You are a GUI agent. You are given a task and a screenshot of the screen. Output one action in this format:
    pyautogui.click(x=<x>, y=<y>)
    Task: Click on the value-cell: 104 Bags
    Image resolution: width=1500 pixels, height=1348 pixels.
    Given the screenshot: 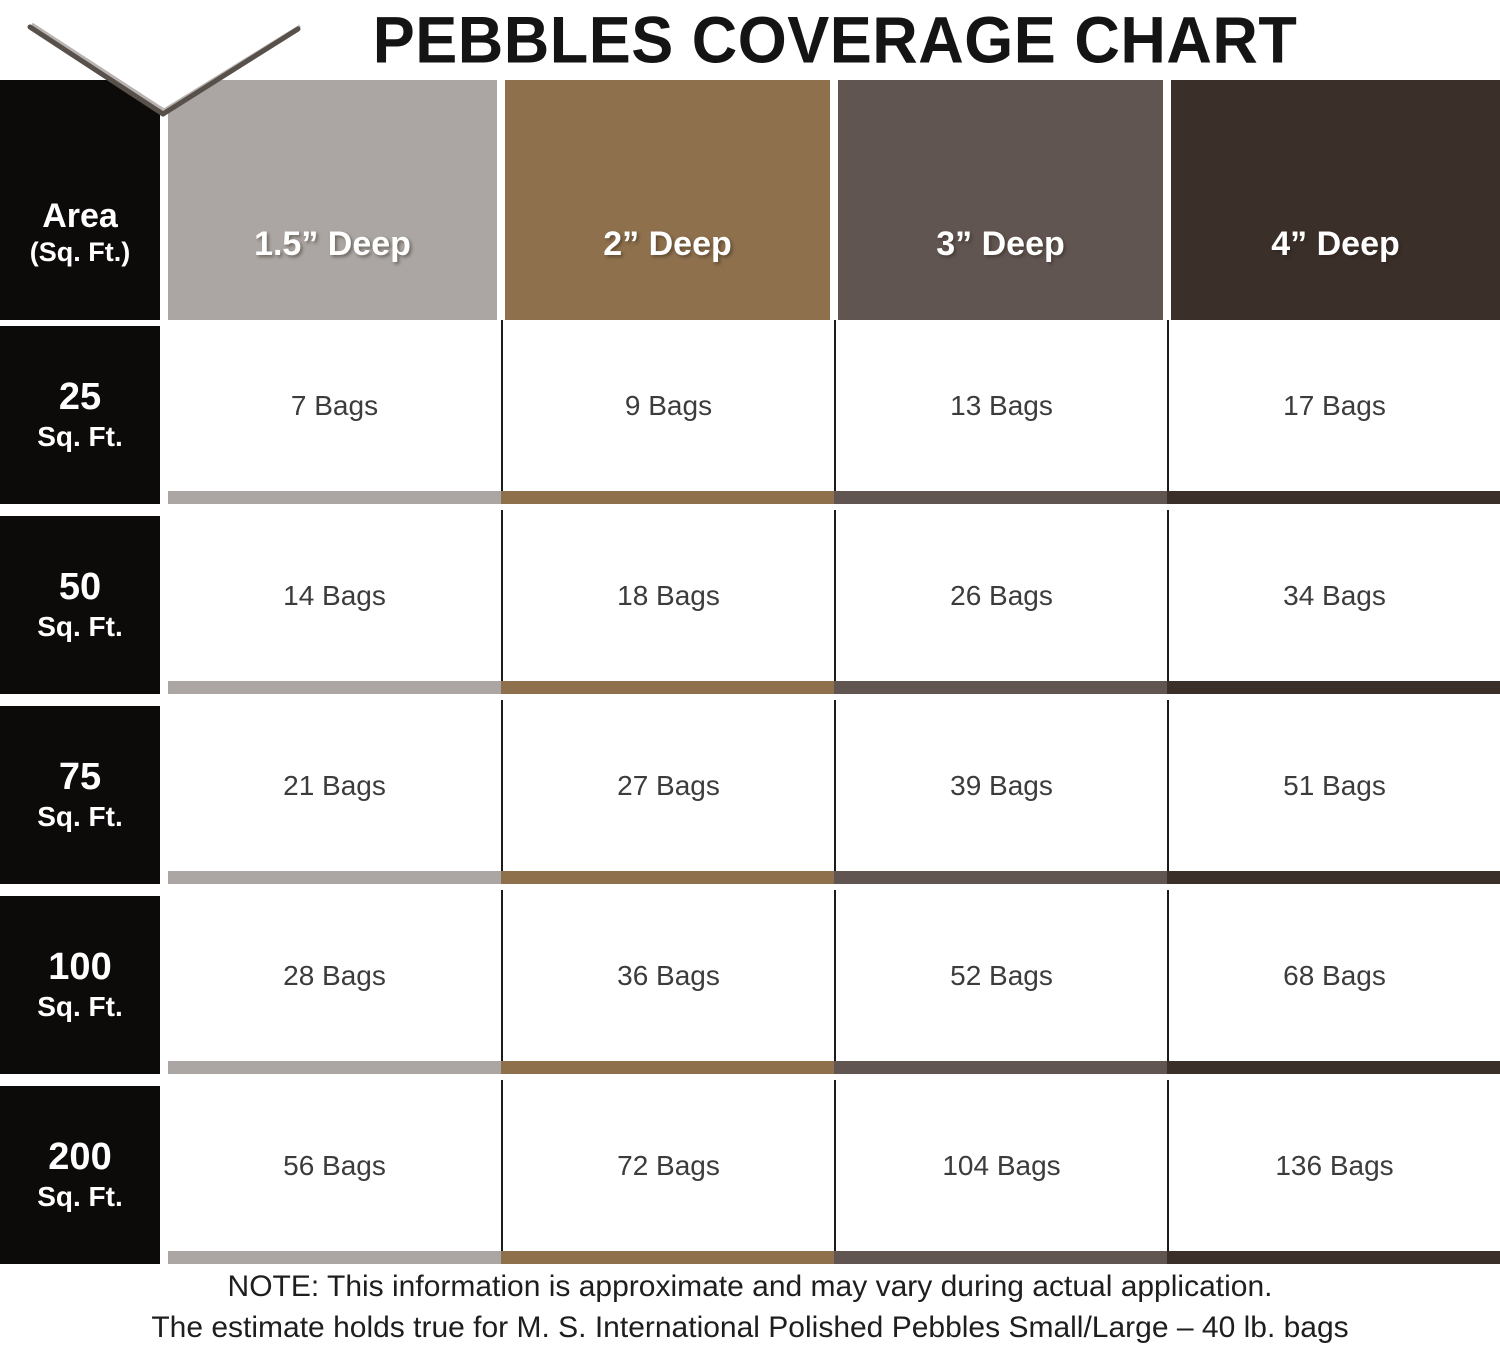 What is the action you would take?
    pyautogui.click(x=1000, y=1175)
    